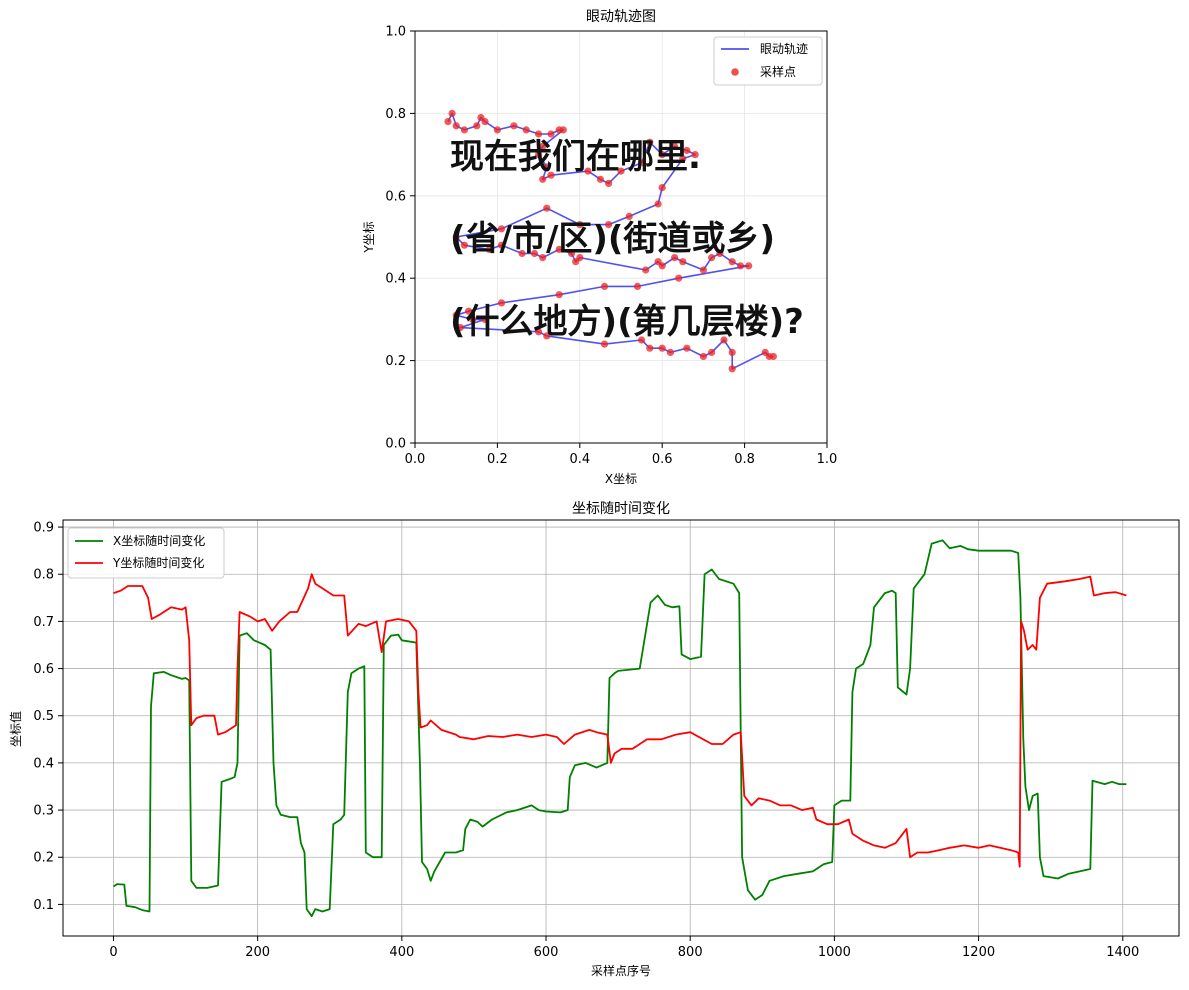  What do you see at coordinates (43, 811) in the screenshot?
I see `y-tick-label: 0.3` at bounding box center [43, 811].